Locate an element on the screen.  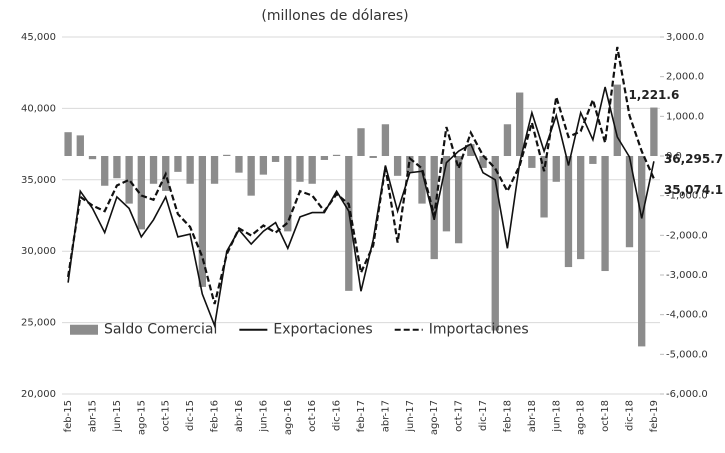
x-tick-label: feb-16 is located at coordinates (215, 416).